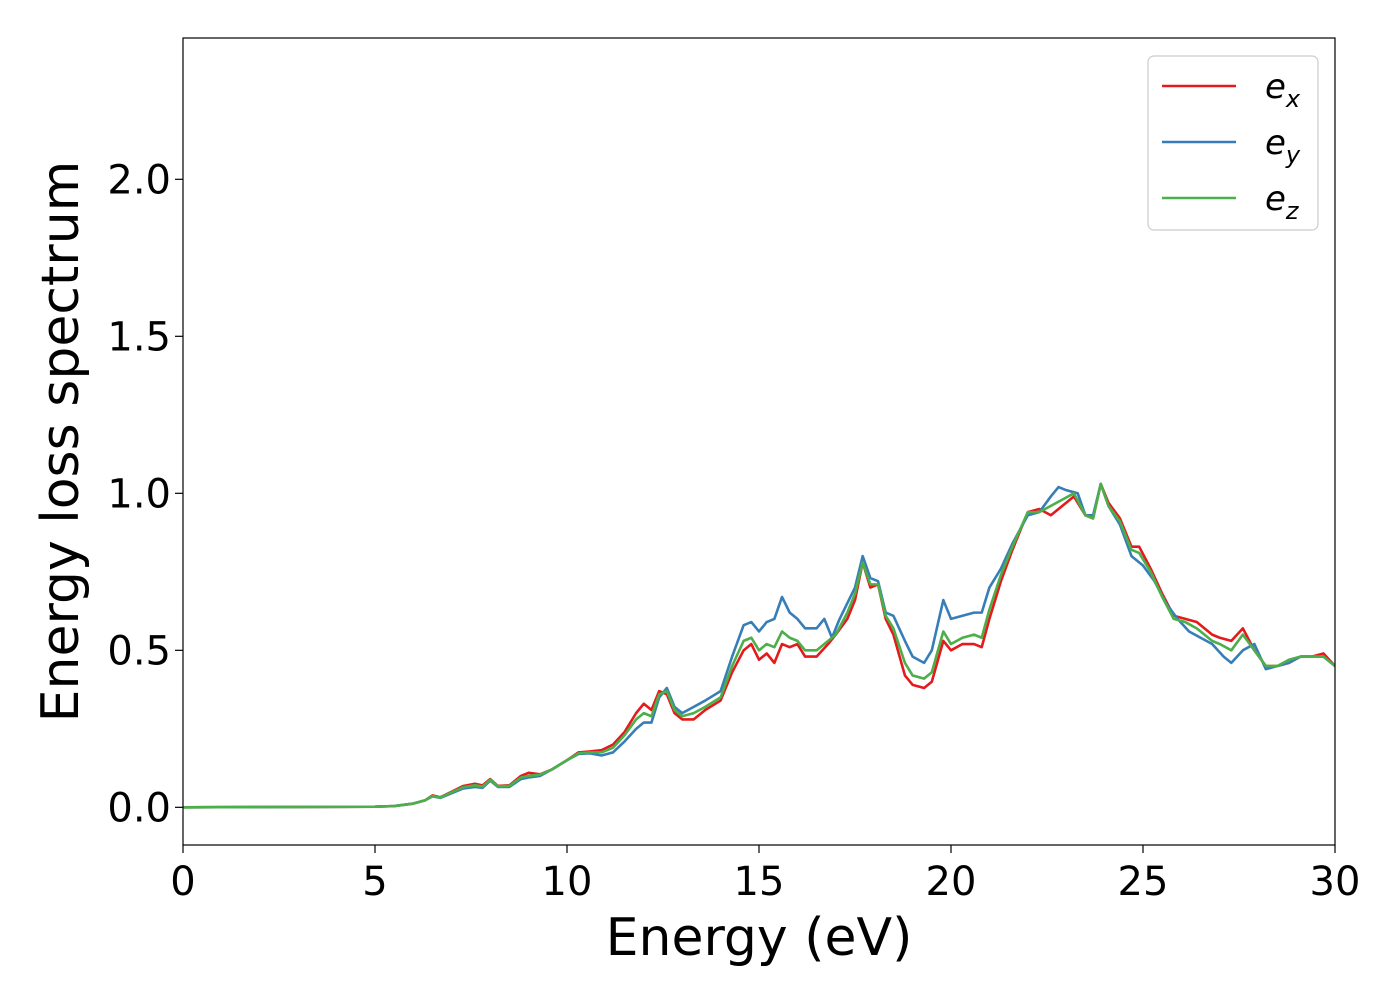  What do you see at coordinates (951, 882) in the screenshot?
I see `x-tick-label: 20` at bounding box center [951, 882].